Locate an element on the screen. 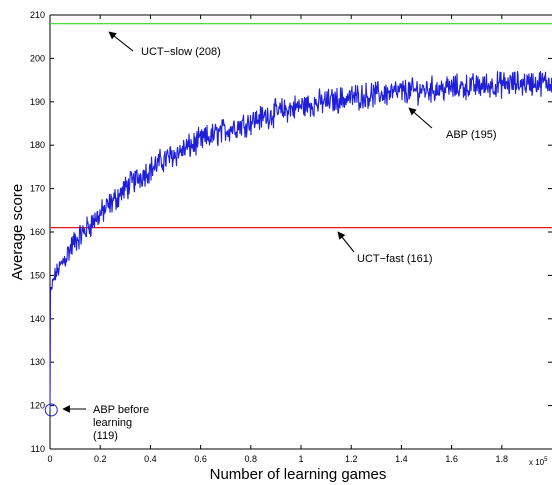  y-tick-label: 160 is located at coordinates (37, 232).